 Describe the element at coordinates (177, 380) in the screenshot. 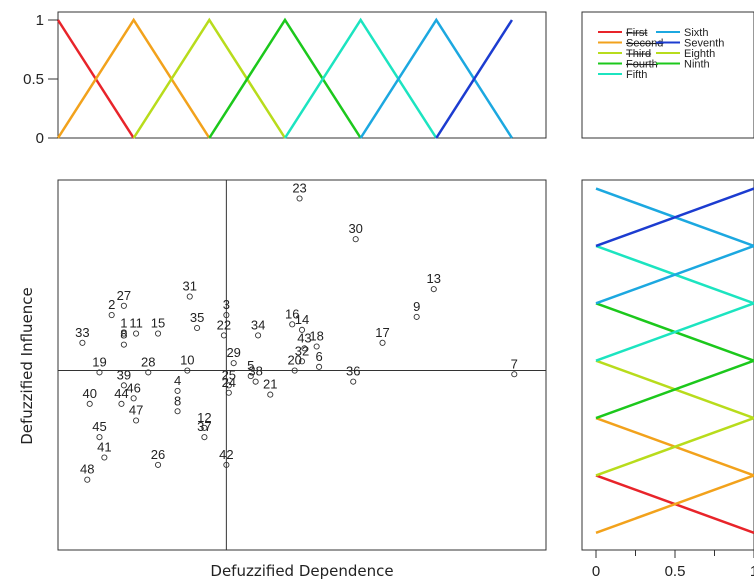

I see `point-label-4: 4` at that location.